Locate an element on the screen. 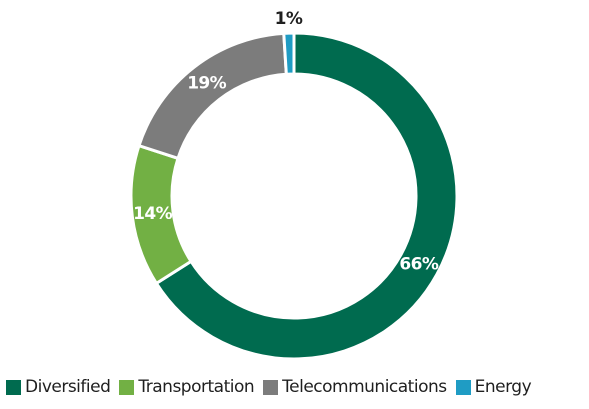 Image resolution: width=589 pixels, height=409 pixels. legend-label-transportation: Transportation is located at coordinates (196, 387).